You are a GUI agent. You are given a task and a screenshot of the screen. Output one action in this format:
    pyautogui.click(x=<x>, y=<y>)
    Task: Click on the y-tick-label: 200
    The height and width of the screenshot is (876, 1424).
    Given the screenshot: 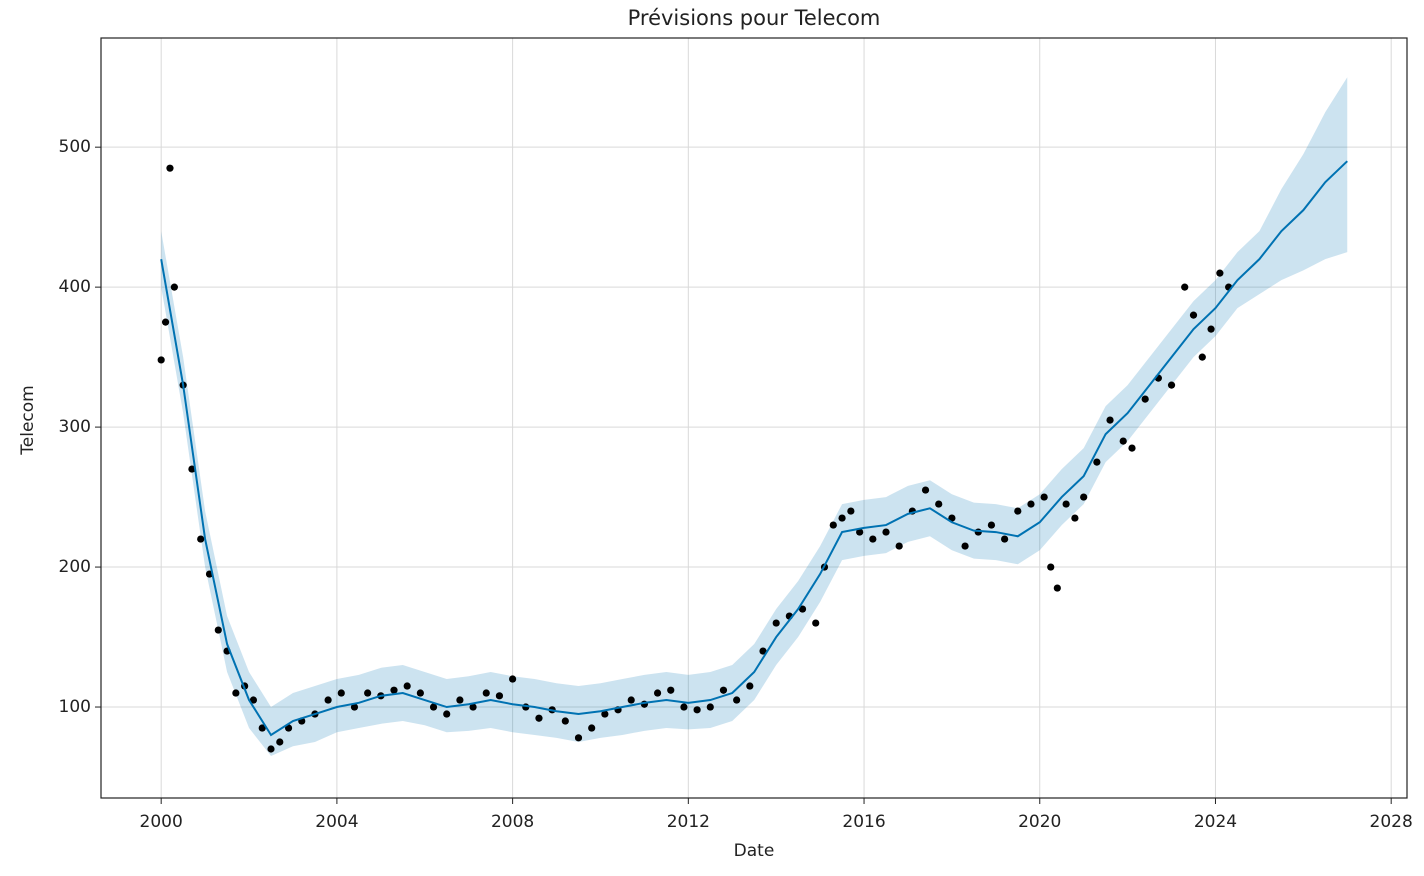 What is the action you would take?
    pyautogui.click(x=75, y=567)
    